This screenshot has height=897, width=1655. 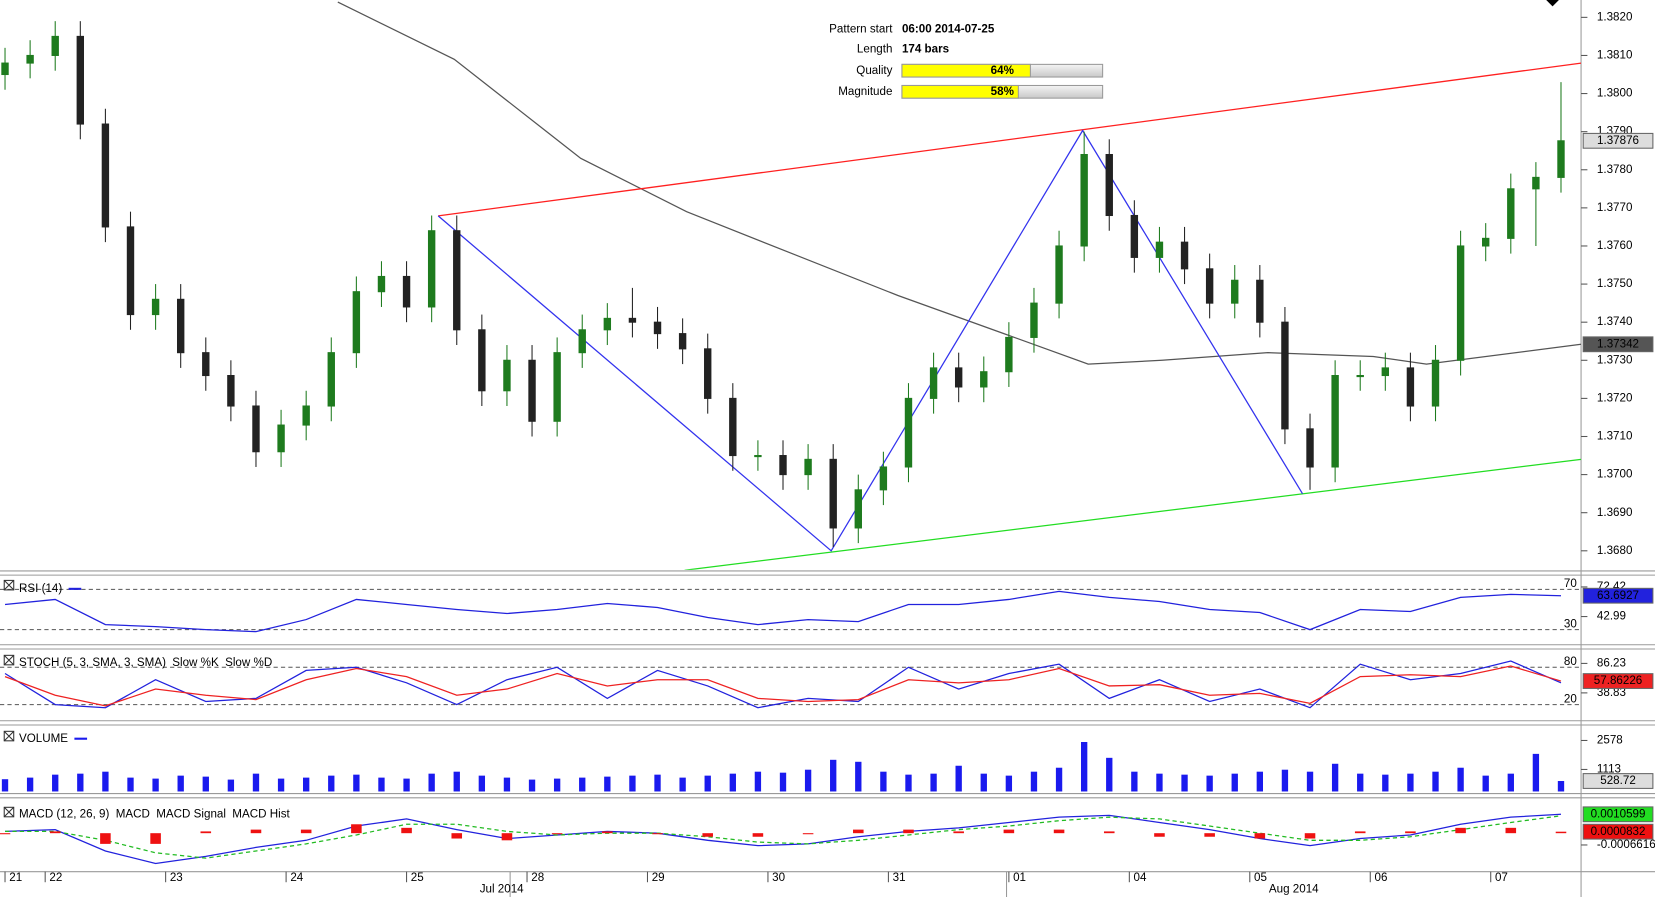 What do you see at coordinates (248, 662) in the screenshot?
I see `legend-entry: Slow %D` at bounding box center [248, 662].